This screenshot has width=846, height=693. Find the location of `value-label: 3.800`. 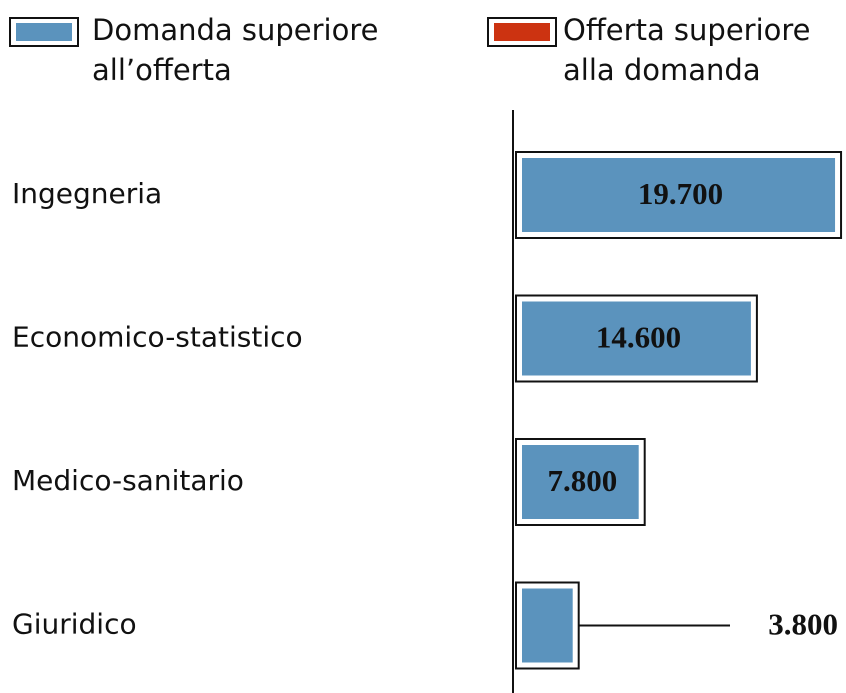

value-label: 3.800 is located at coordinates (803, 624).